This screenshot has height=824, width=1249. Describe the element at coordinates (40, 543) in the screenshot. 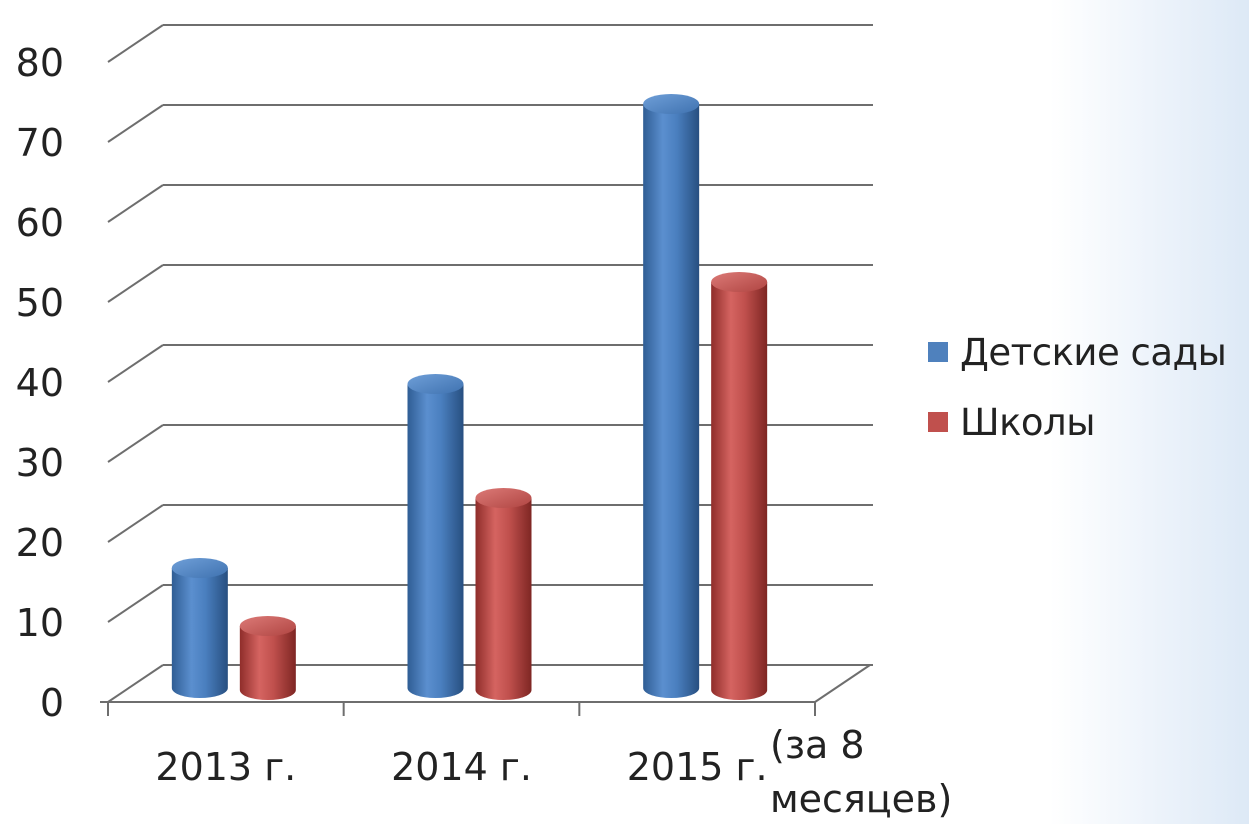

I see `y-tick-label: 20` at that location.